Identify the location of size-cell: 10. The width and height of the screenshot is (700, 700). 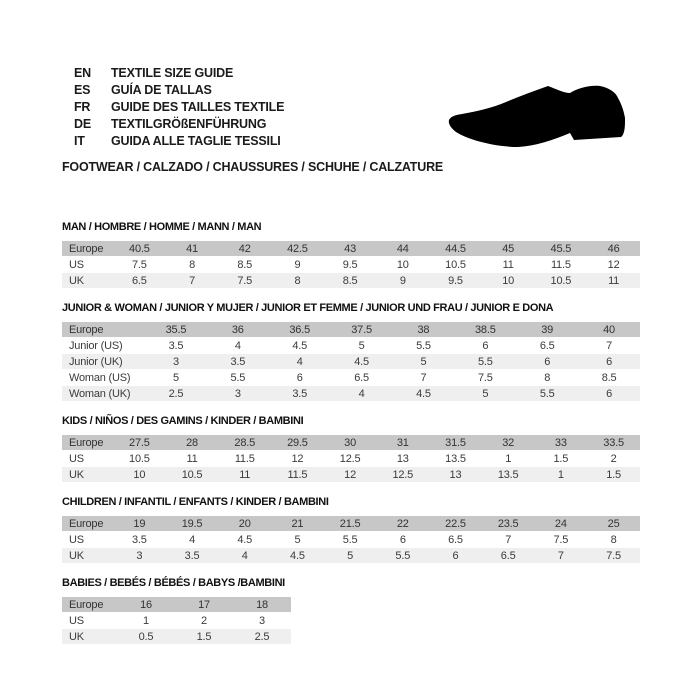
(139, 474).